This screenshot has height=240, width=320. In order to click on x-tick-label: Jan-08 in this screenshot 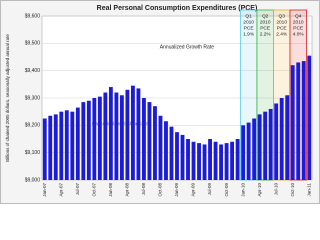, I will do `click(110, 190)`.